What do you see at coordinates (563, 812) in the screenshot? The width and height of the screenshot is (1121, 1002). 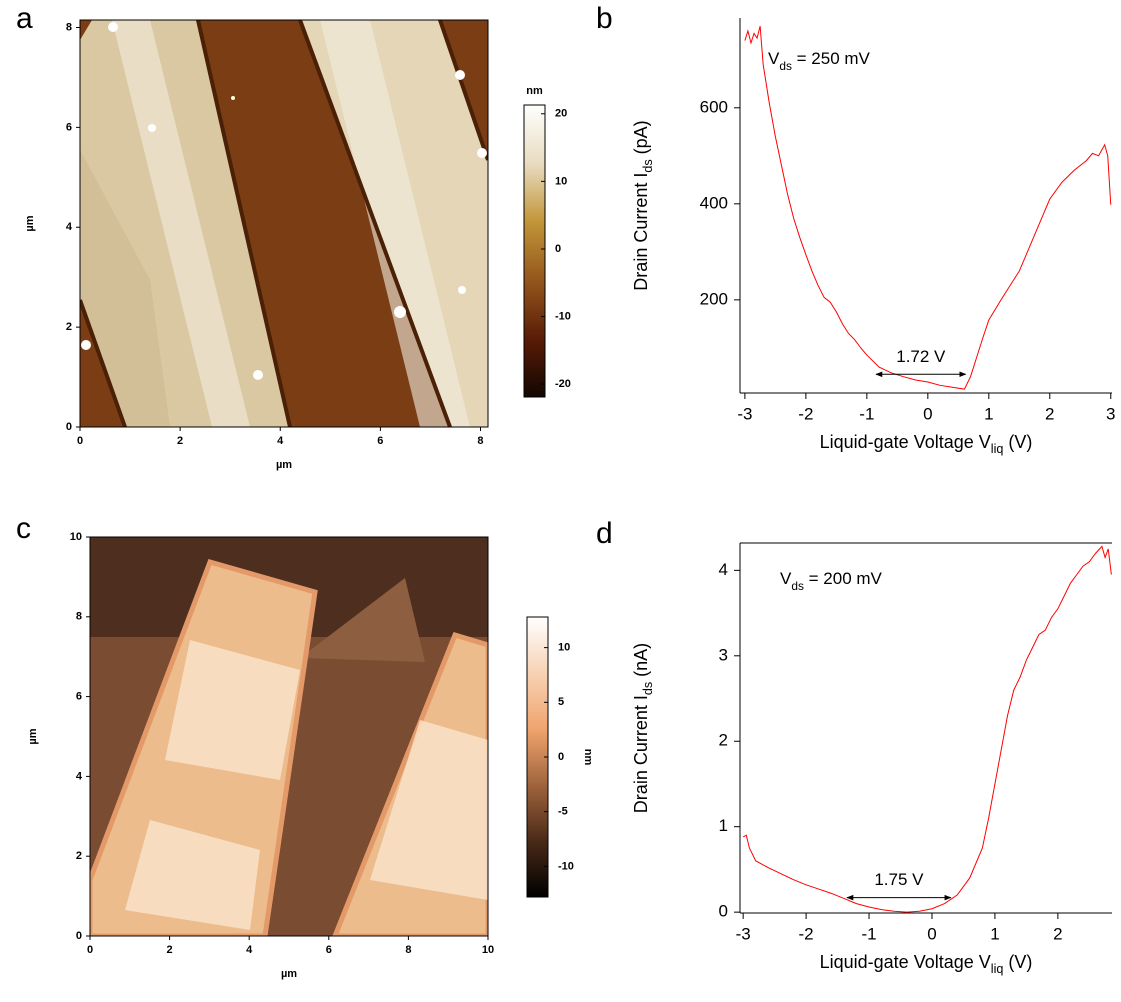 I see `colorbar-tick-label: -5` at bounding box center [563, 812].